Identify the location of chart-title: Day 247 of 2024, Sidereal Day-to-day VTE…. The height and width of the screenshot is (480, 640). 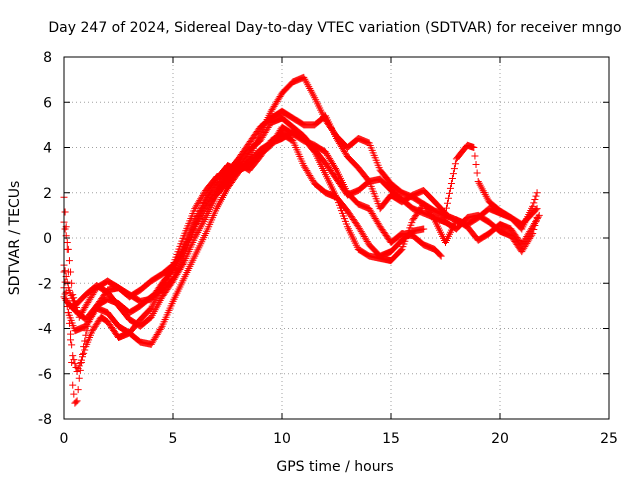
(334, 28).